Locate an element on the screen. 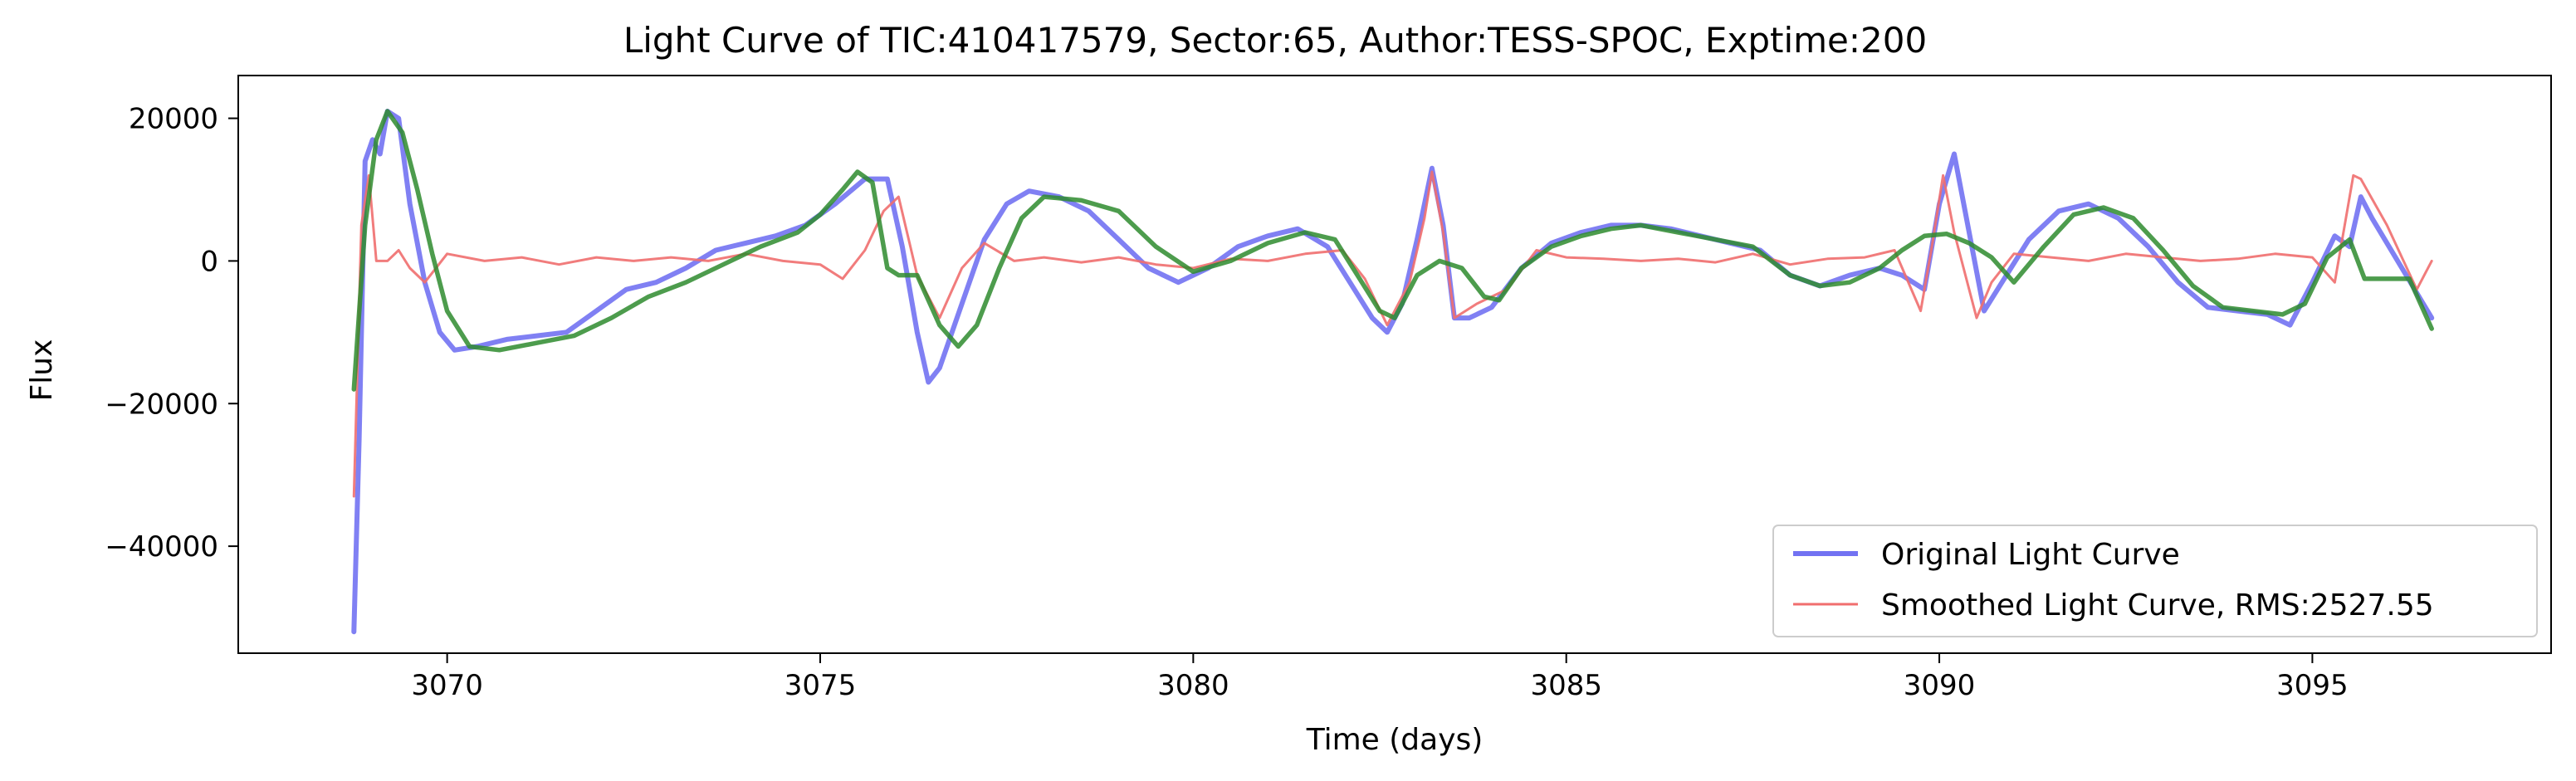 The height and width of the screenshot is (781, 2576). x-tick-label: 3070 is located at coordinates (447, 685).